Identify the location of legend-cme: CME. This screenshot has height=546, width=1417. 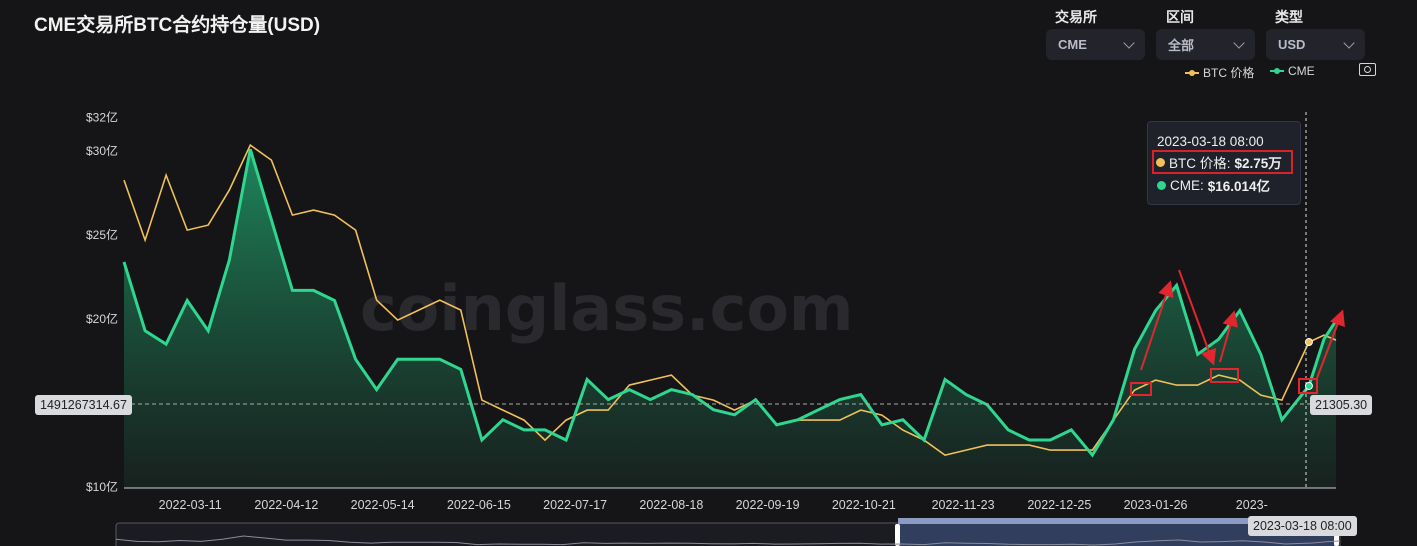
(1292, 71).